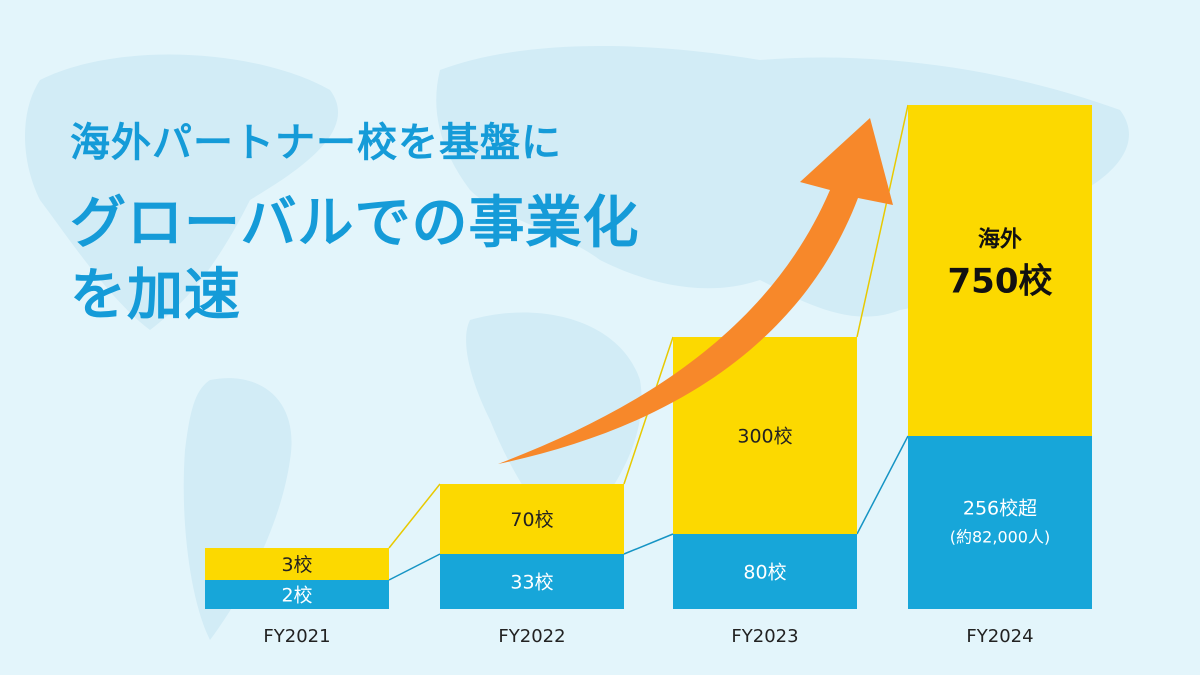 The height and width of the screenshot is (675, 1200). I want to click on headline-line-1: 海外パートナー校を基盤に, so click(316, 143).